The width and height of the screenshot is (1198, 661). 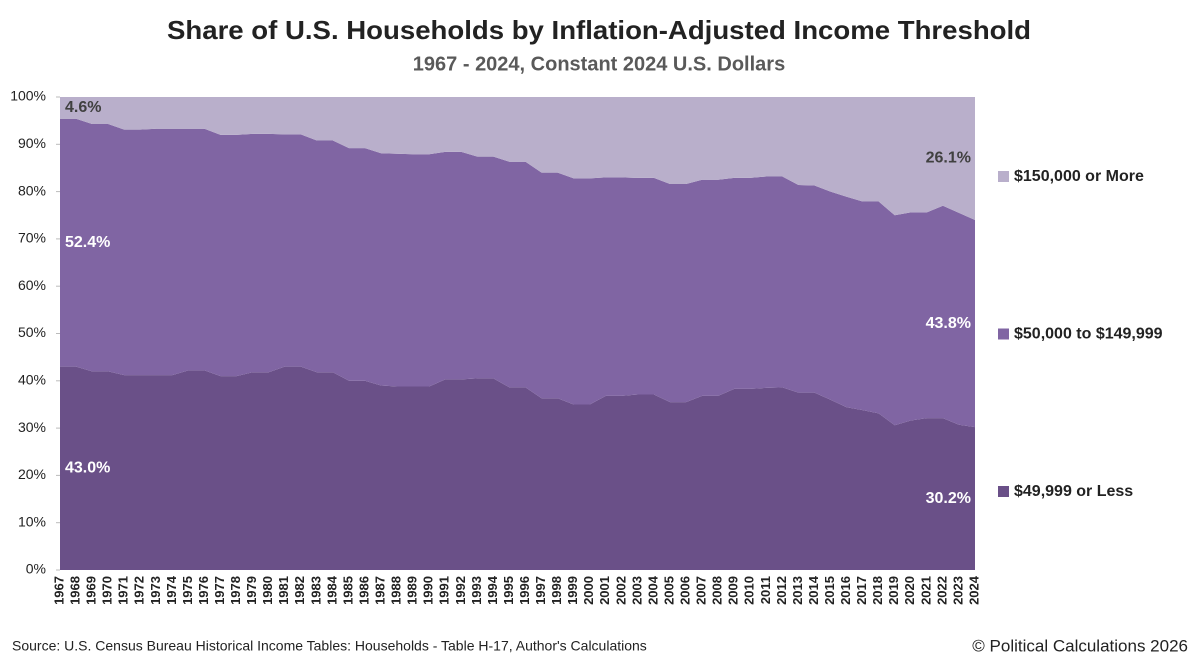 What do you see at coordinates (123, 590) in the screenshot?
I see `x-tick-label: 1971` at bounding box center [123, 590].